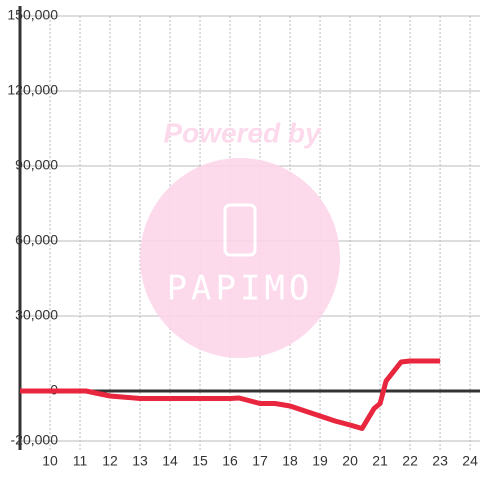  I want to click on x-tick-label: 16, so click(230, 461).